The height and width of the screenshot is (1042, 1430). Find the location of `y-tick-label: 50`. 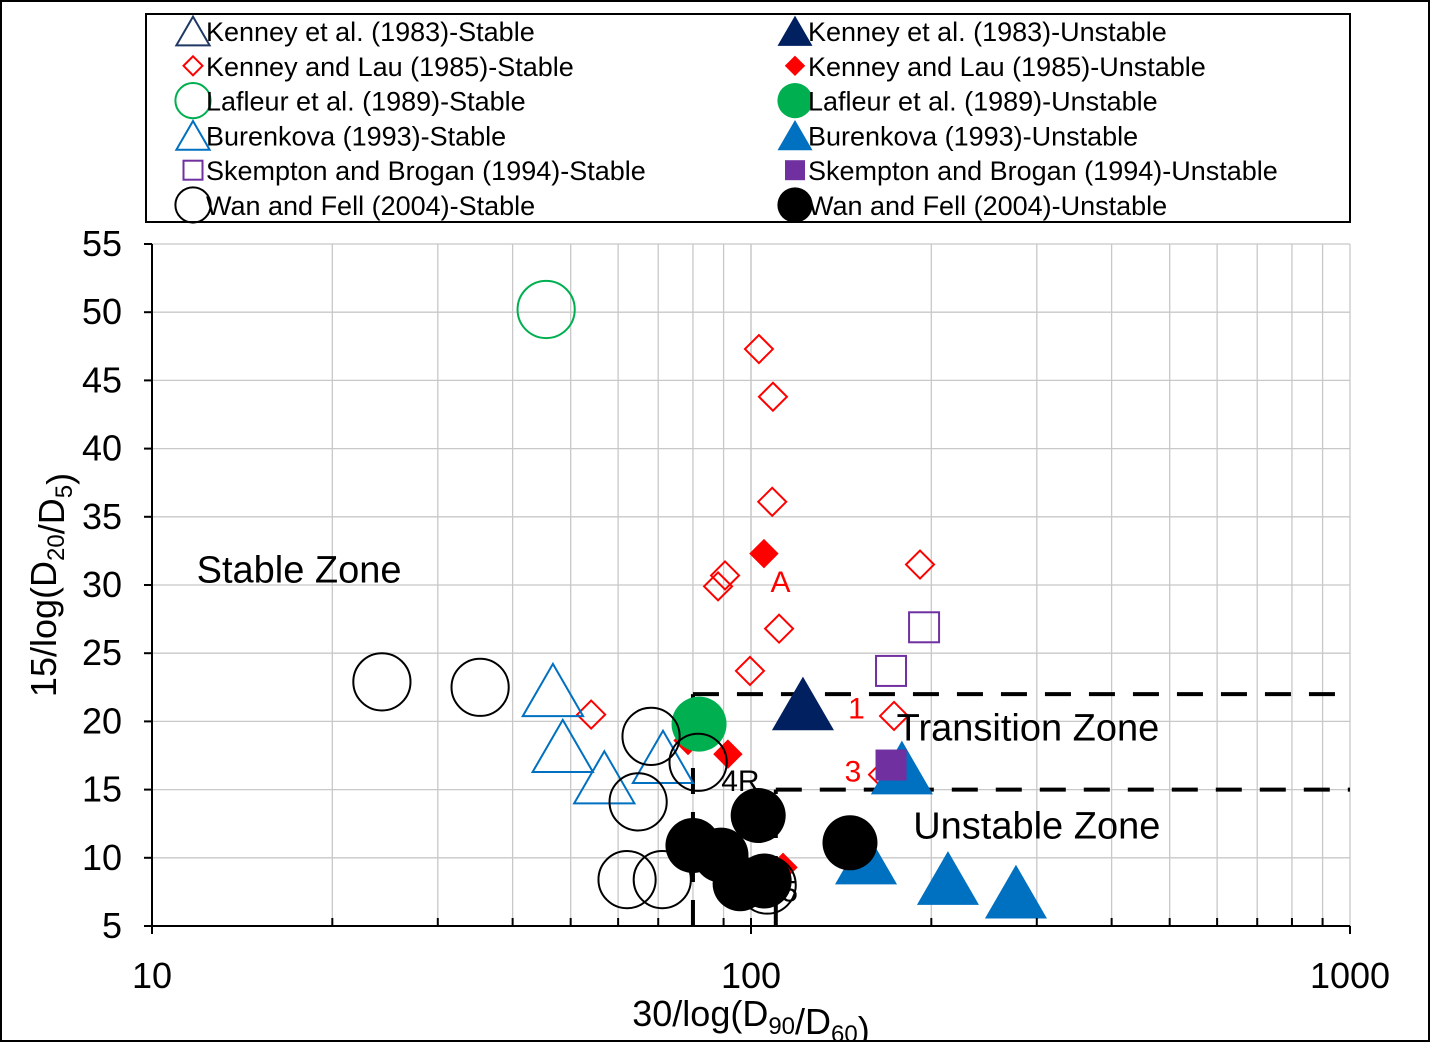

y-tick-label: 50 is located at coordinates (102, 311).